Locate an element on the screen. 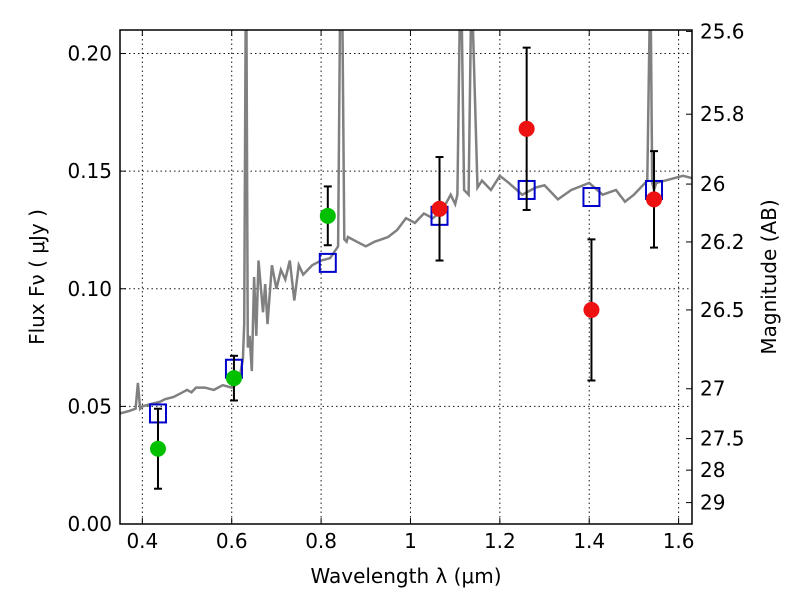  right-tick-label: 26.5 is located at coordinates (722, 310).